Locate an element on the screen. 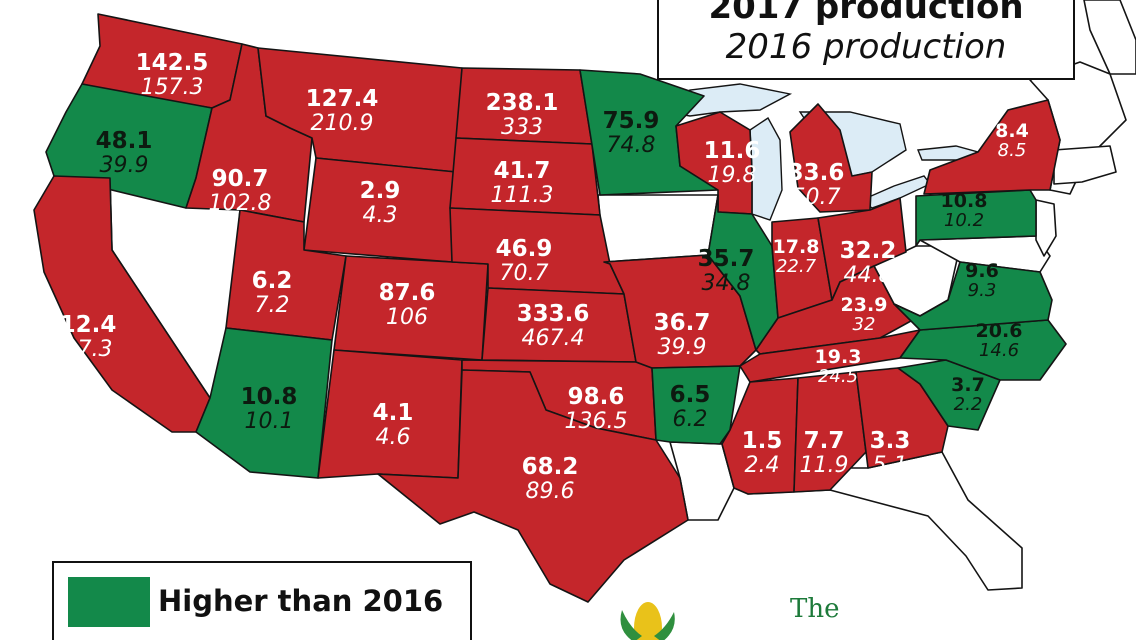  state-MI is located at coordinates (831, 158).